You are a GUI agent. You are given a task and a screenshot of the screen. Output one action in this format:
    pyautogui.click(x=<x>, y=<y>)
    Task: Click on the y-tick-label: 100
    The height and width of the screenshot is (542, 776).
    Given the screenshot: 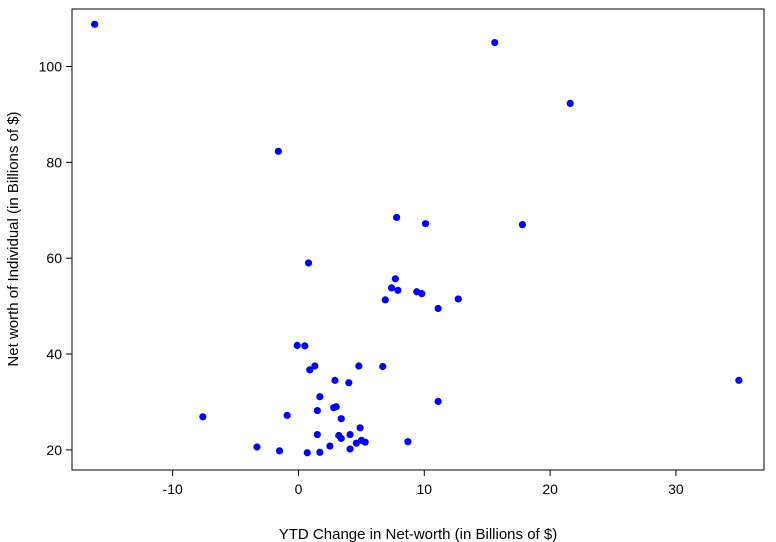 What is the action you would take?
    pyautogui.click(x=51, y=67)
    